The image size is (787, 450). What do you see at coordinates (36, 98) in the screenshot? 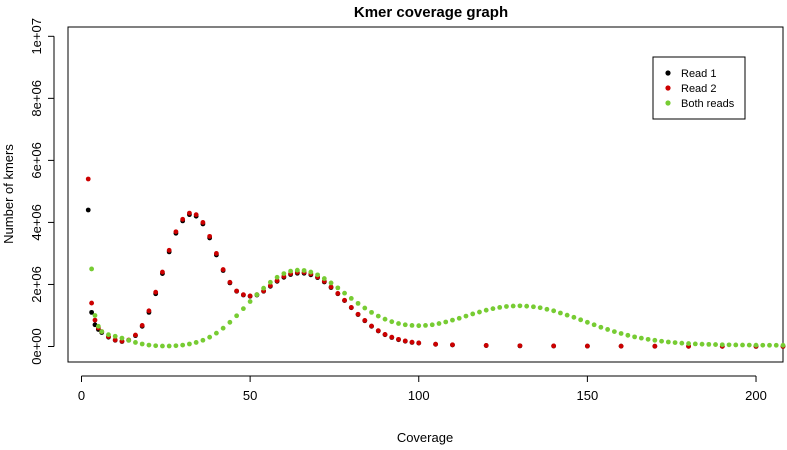
I see `y-tick-label: 8e+06` at bounding box center [36, 98].